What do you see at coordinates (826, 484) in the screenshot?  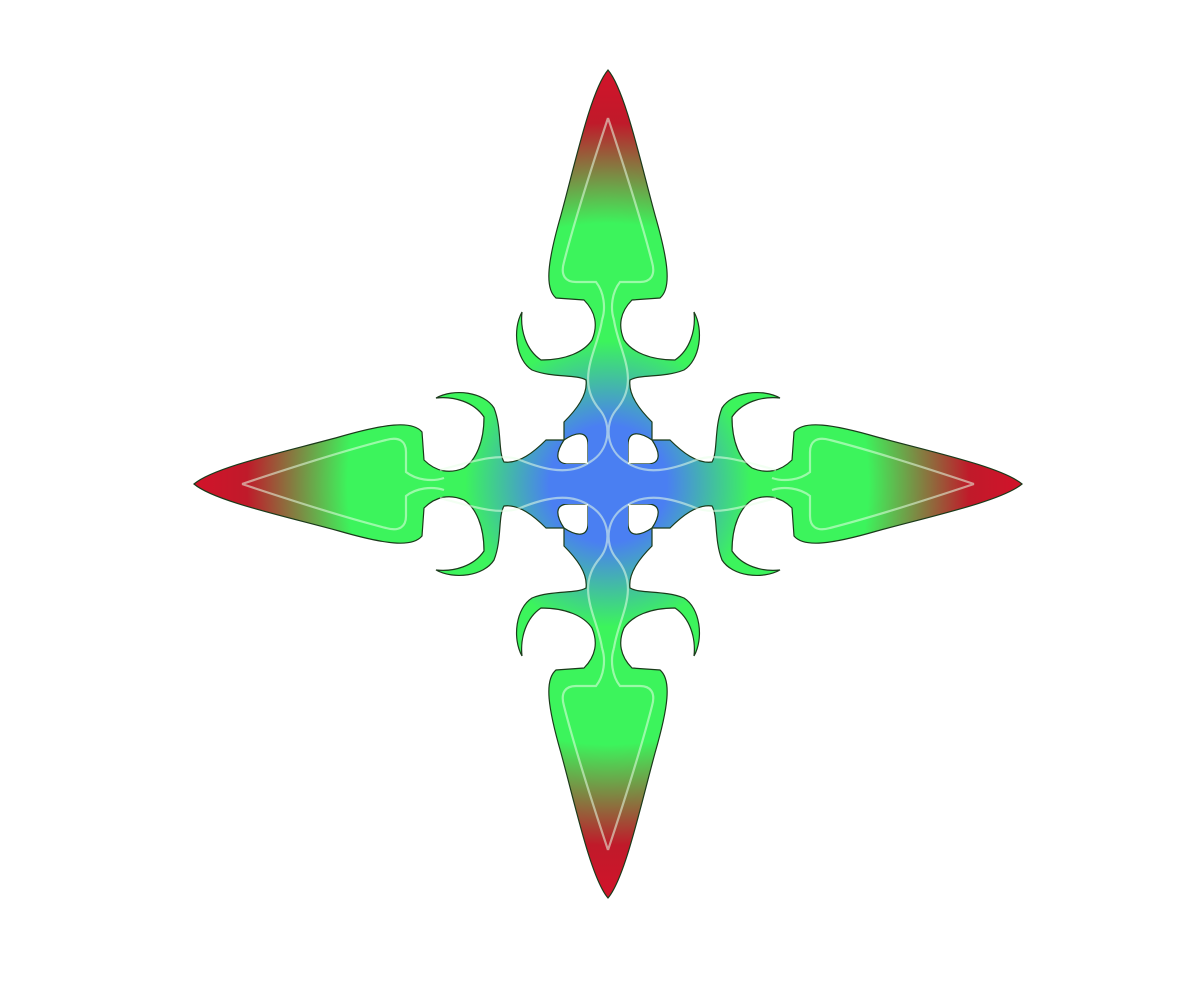 I see `emblem-arm-right` at bounding box center [826, 484].